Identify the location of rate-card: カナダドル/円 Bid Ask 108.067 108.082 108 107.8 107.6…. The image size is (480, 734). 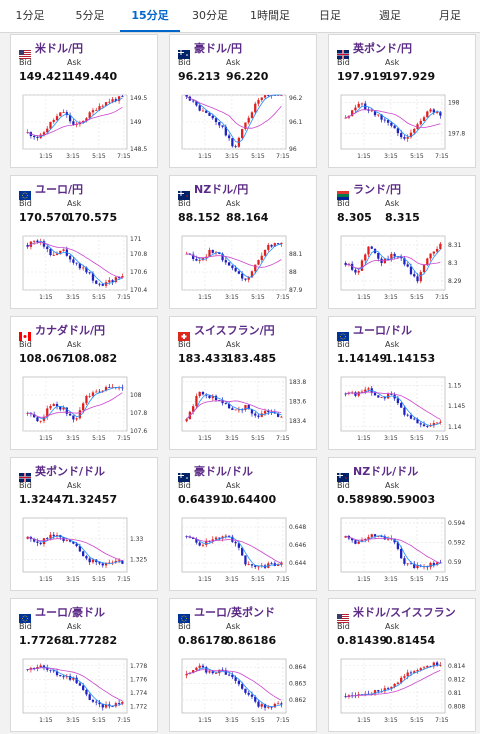
(84, 383).